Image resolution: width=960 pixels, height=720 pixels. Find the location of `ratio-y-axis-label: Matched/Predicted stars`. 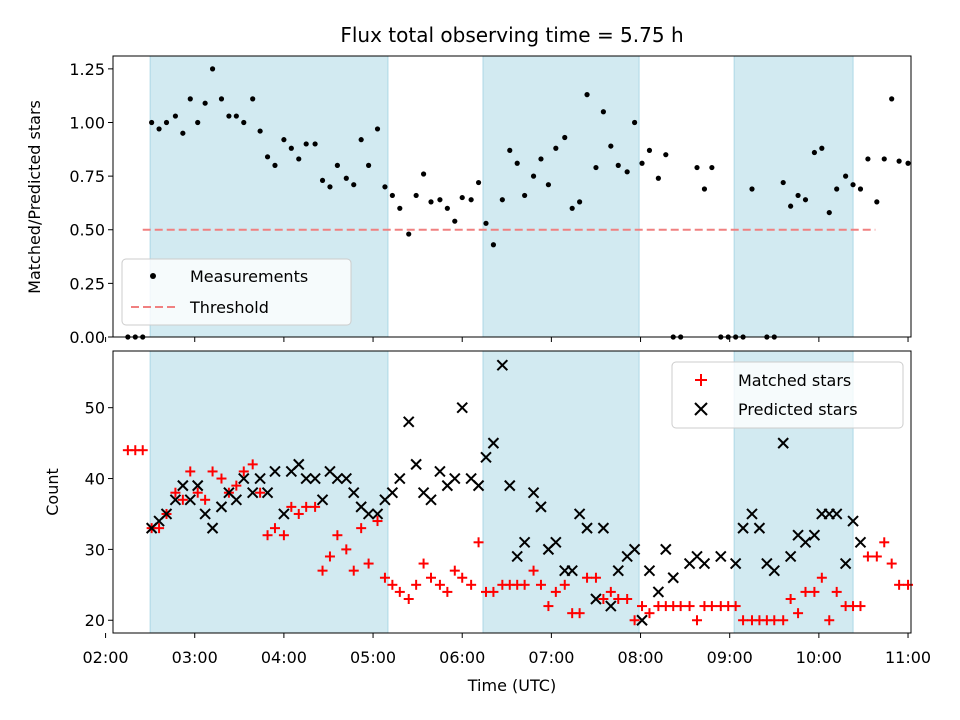

ratio-y-axis-label: Matched/Predicted stars is located at coordinates (34, 197).